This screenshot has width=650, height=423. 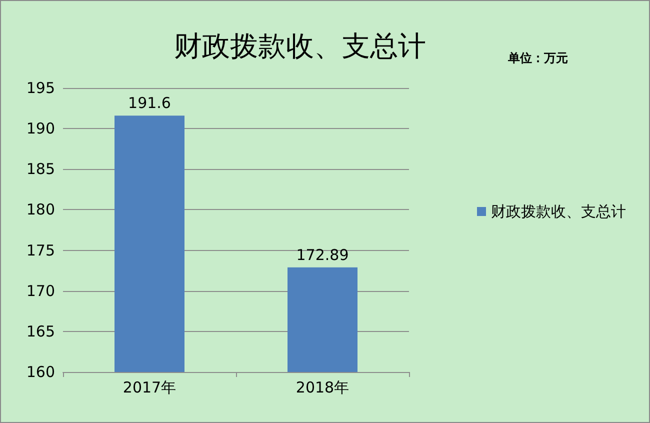 What do you see at coordinates (40, 291) in the screenshot?
I see `y-tick-label: 170` at bounding box center [40, 291].